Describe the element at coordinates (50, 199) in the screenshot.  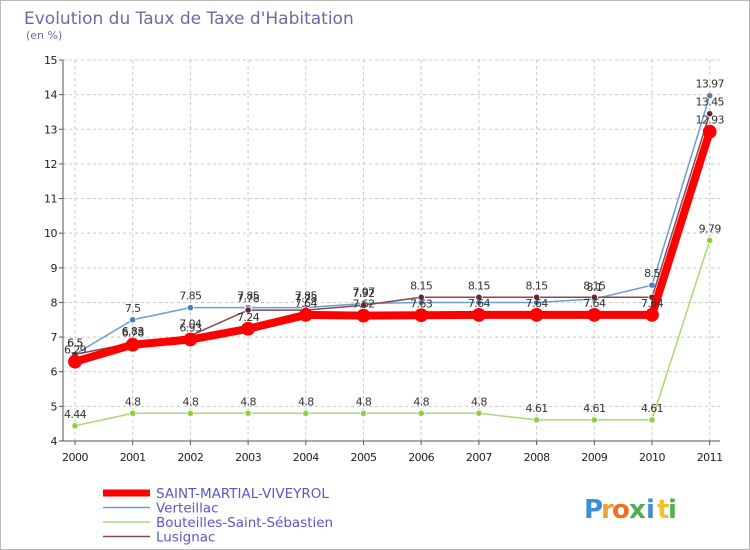
I see `y-tick-label: 11` at that location.